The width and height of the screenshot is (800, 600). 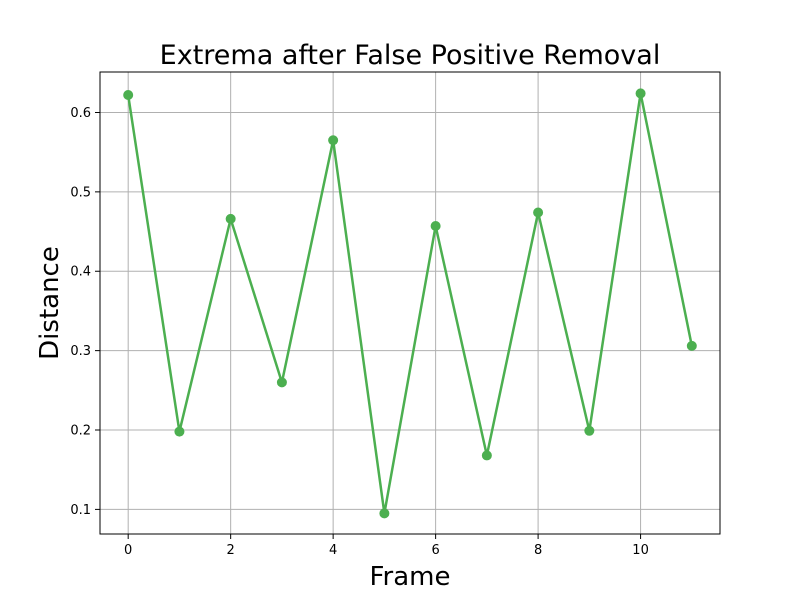 I want to click on y-axis-label: Distance, so click(x=50, y=303).